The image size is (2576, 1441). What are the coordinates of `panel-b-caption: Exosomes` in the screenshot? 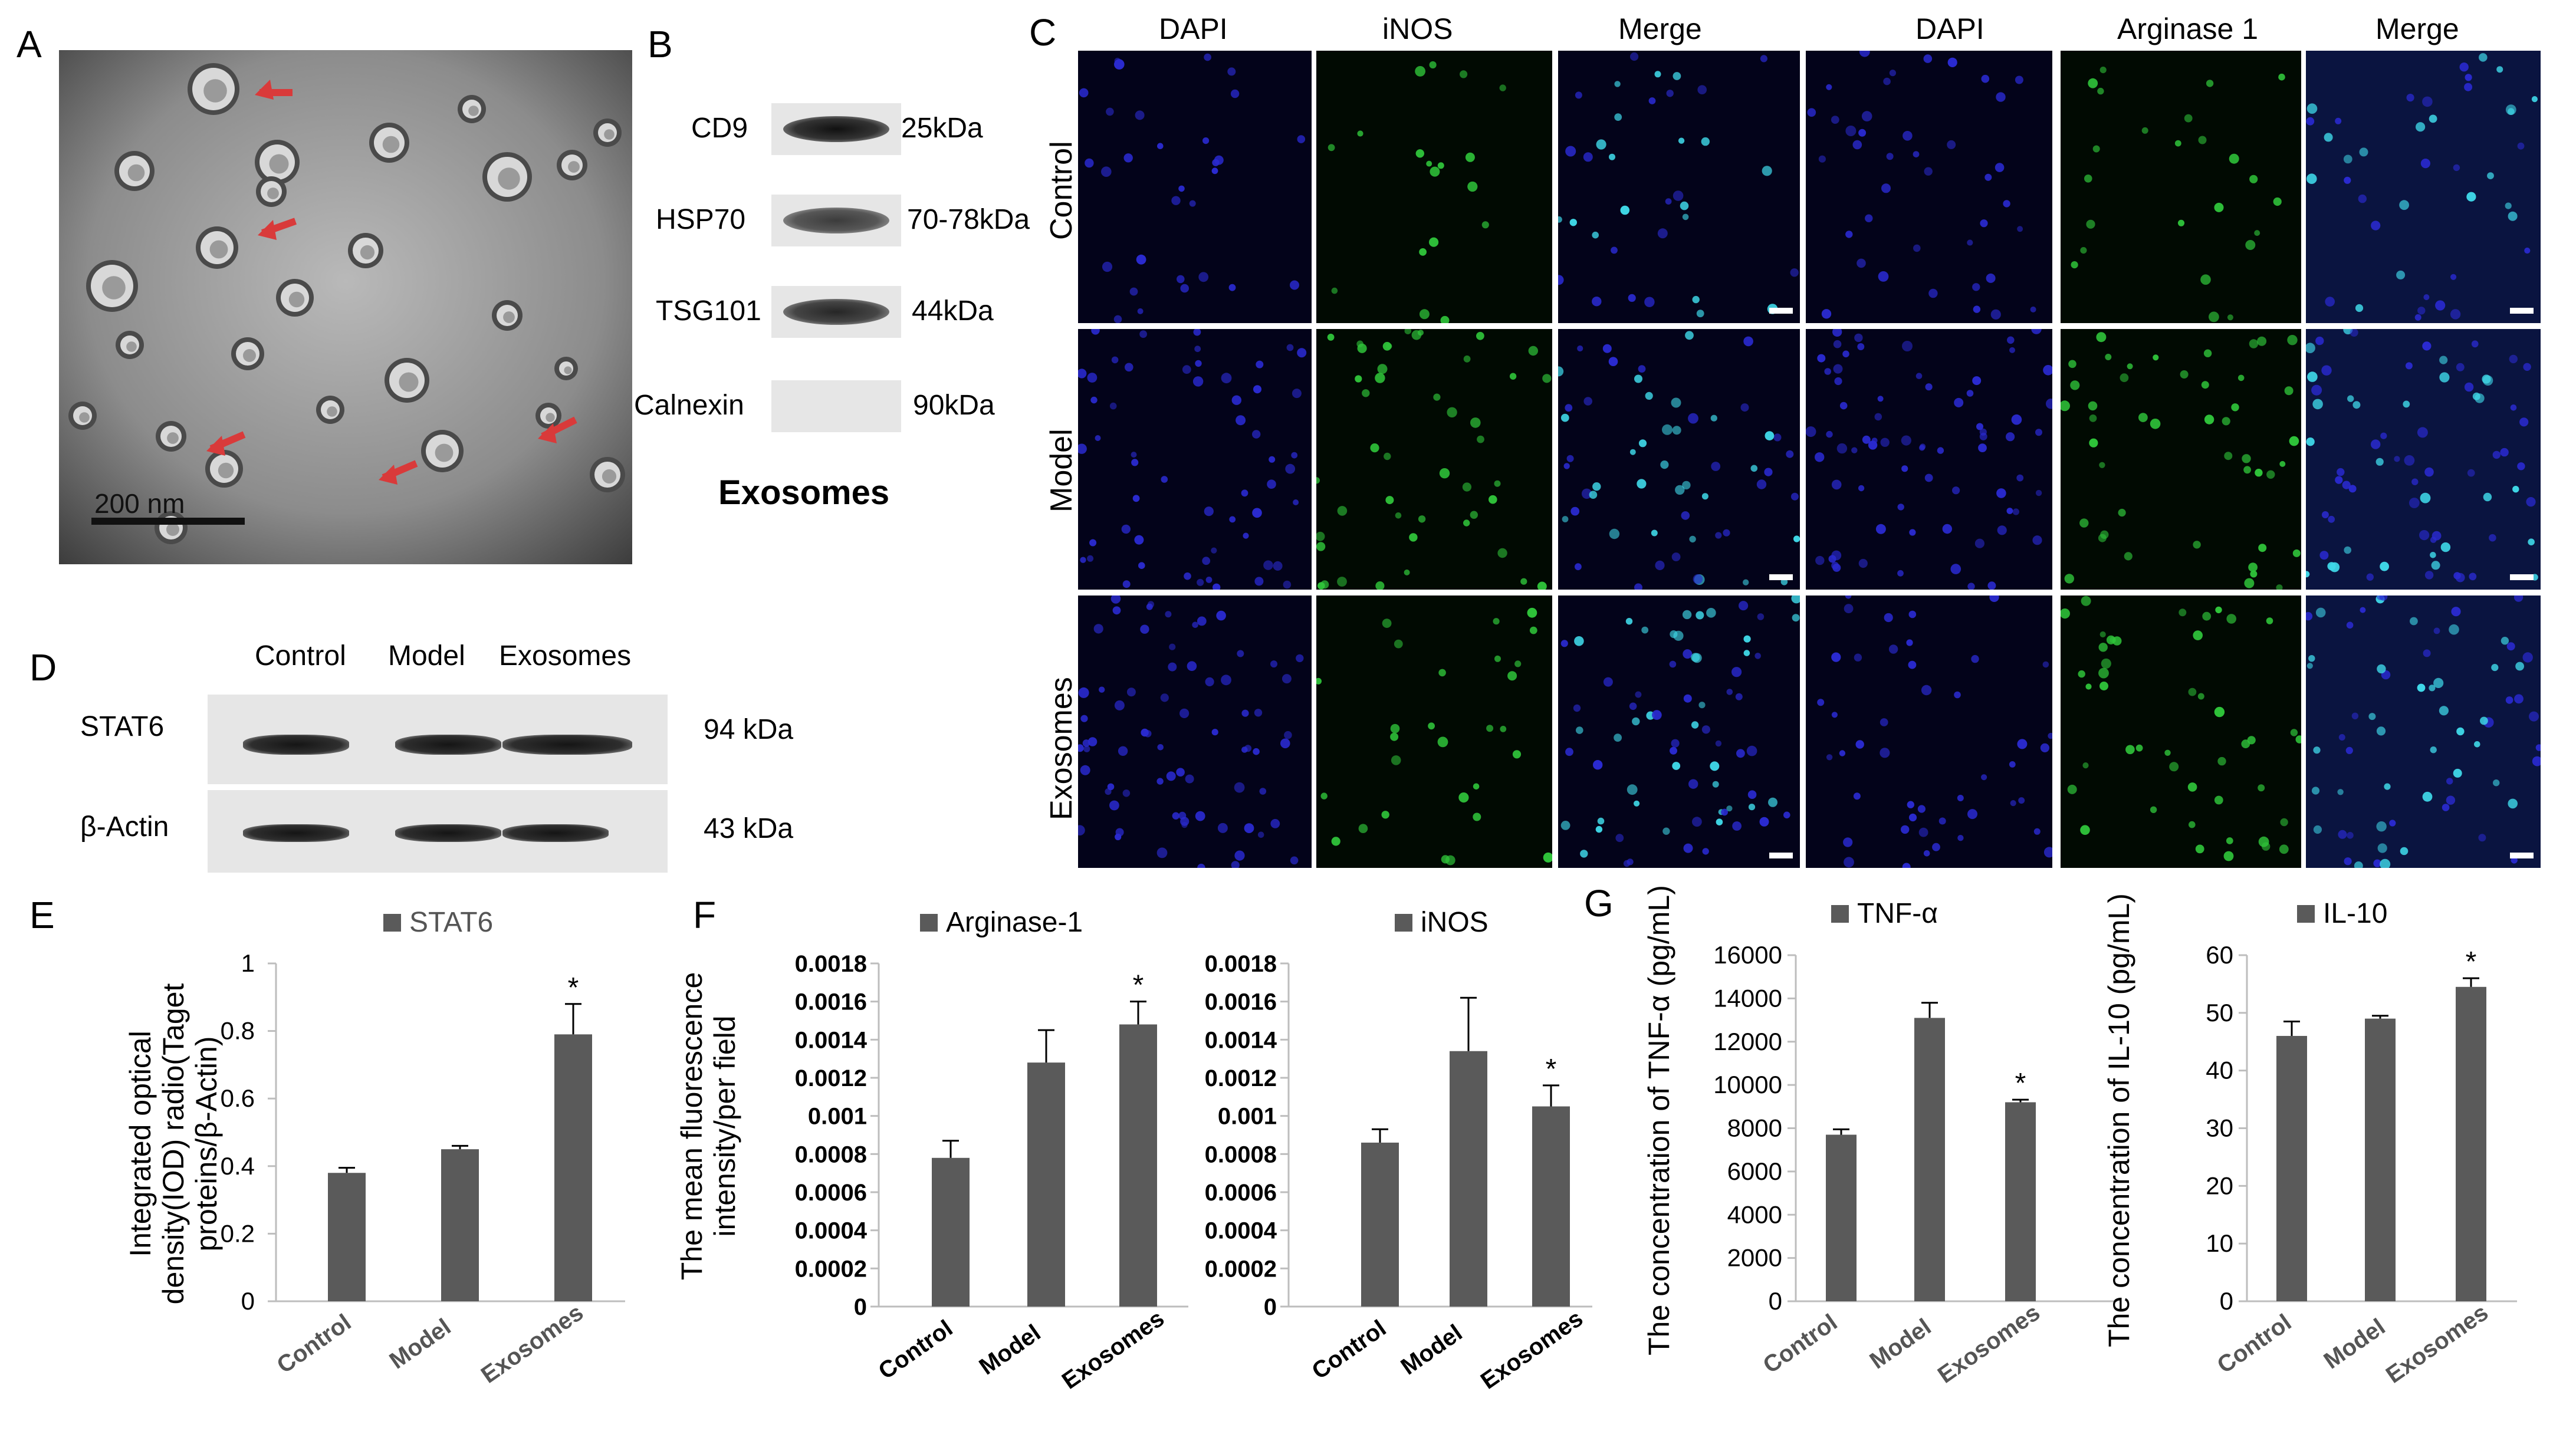 It's located at (804, 492).